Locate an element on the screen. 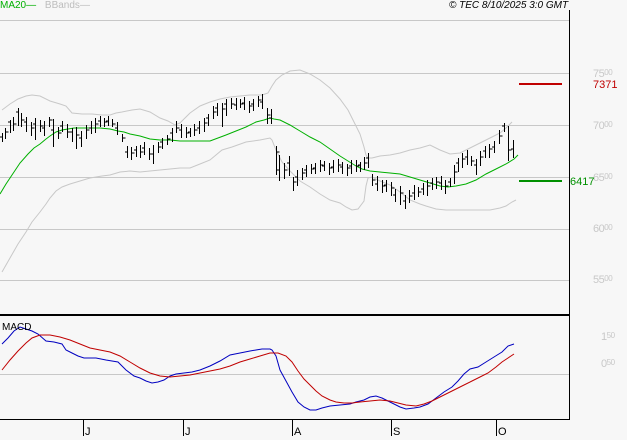 The height and width of the screenshot is (440, 627). price-tick-7500: 7500 is located at coordinates (603, 74).